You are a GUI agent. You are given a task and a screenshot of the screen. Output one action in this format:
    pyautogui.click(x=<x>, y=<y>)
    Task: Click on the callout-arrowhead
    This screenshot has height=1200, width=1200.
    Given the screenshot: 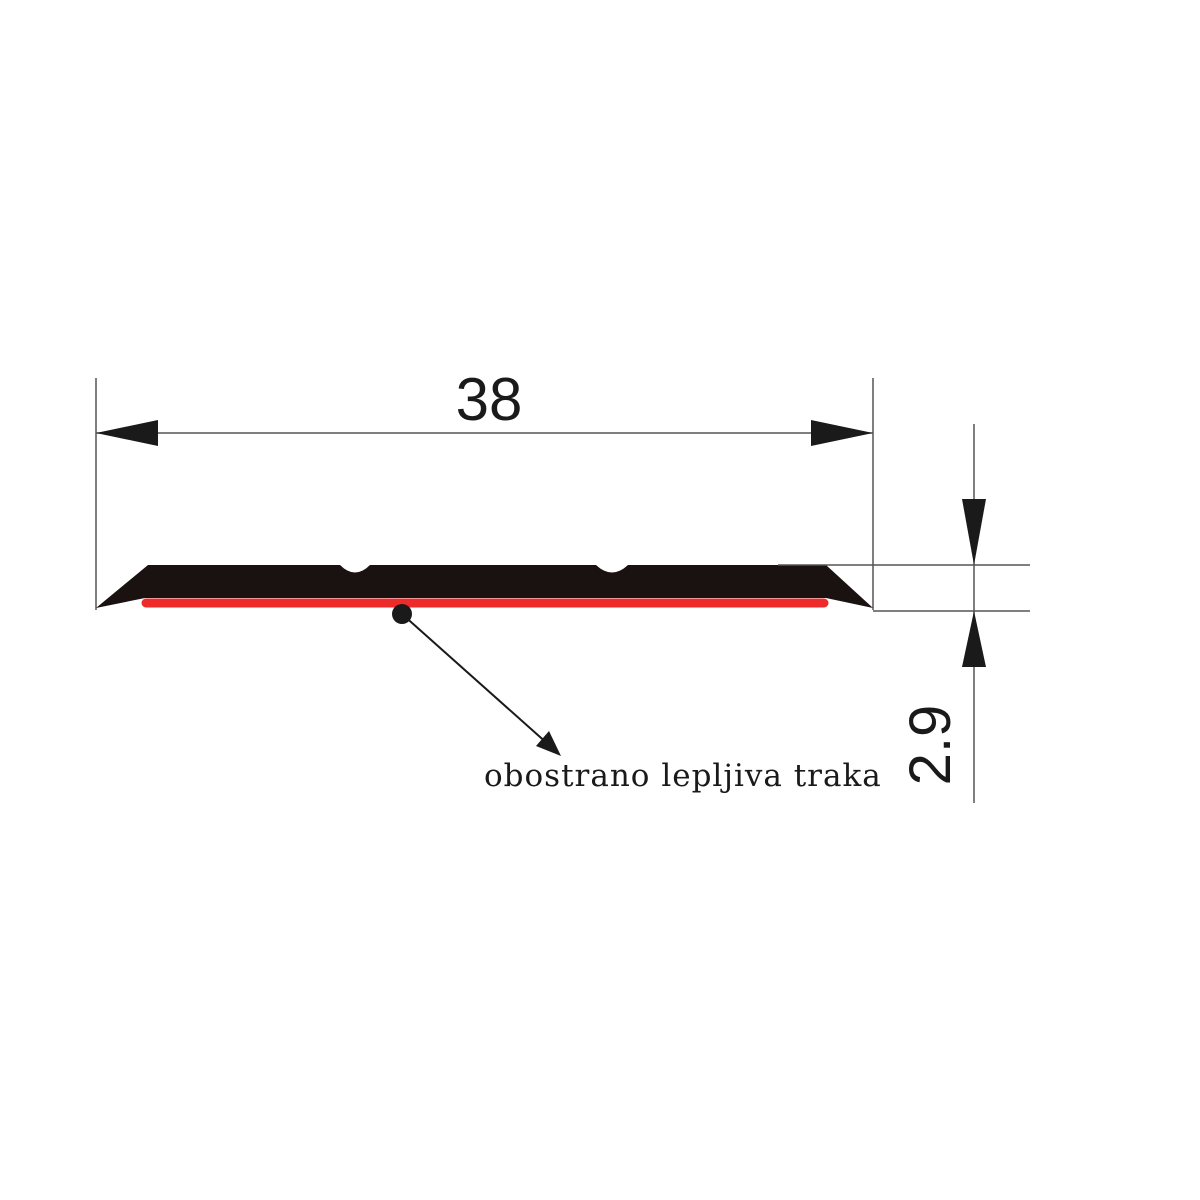 What is the action you would take?
    pyautogui.click(x=548, y=743)
    